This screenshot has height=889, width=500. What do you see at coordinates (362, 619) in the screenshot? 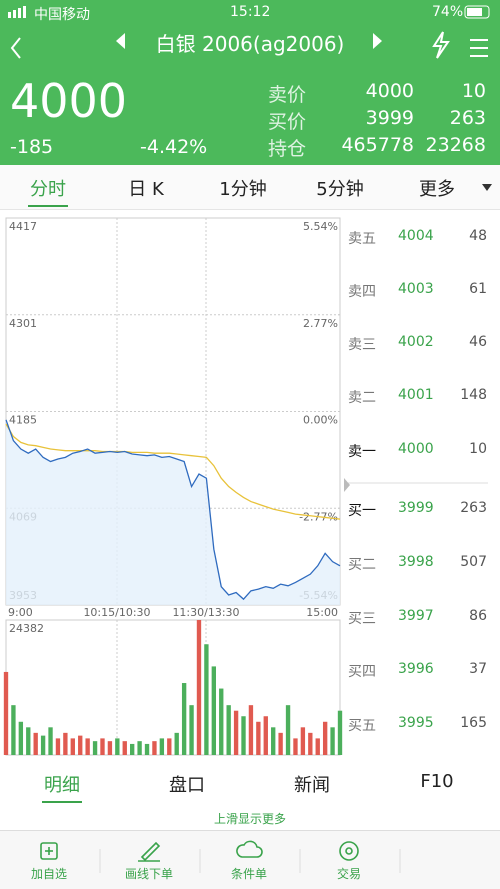
I see `book-label: 买三` at bounding box center [362, 619].